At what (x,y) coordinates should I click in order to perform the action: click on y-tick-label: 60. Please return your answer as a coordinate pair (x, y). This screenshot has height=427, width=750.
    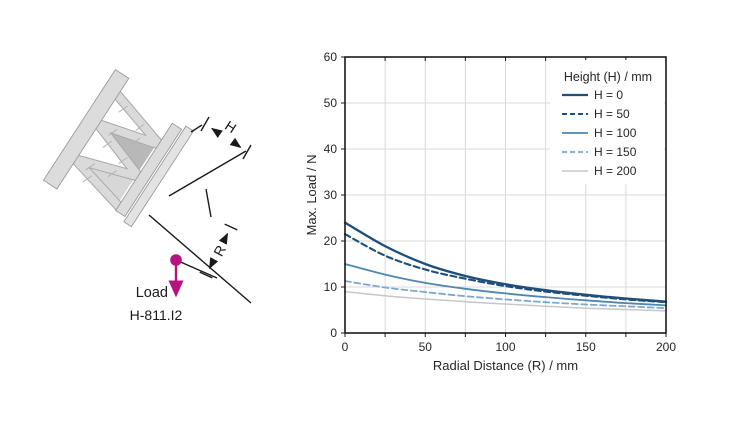
    Looking at the image, I should click on (331, 57).